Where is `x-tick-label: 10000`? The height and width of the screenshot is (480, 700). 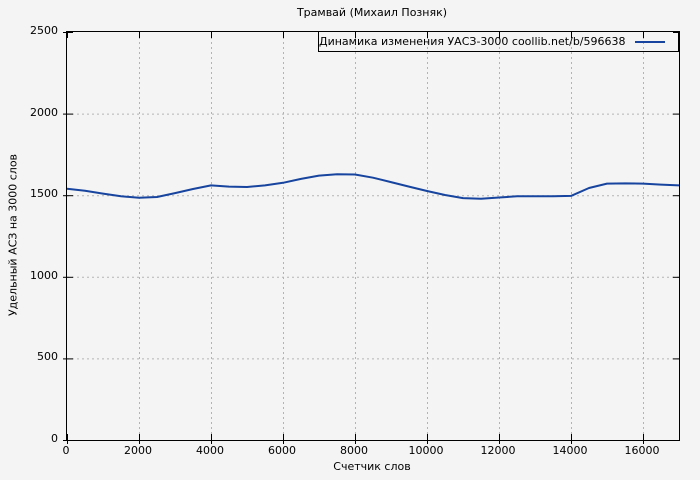
x-tick-label: 10000 is located at coordinates (426, 450).